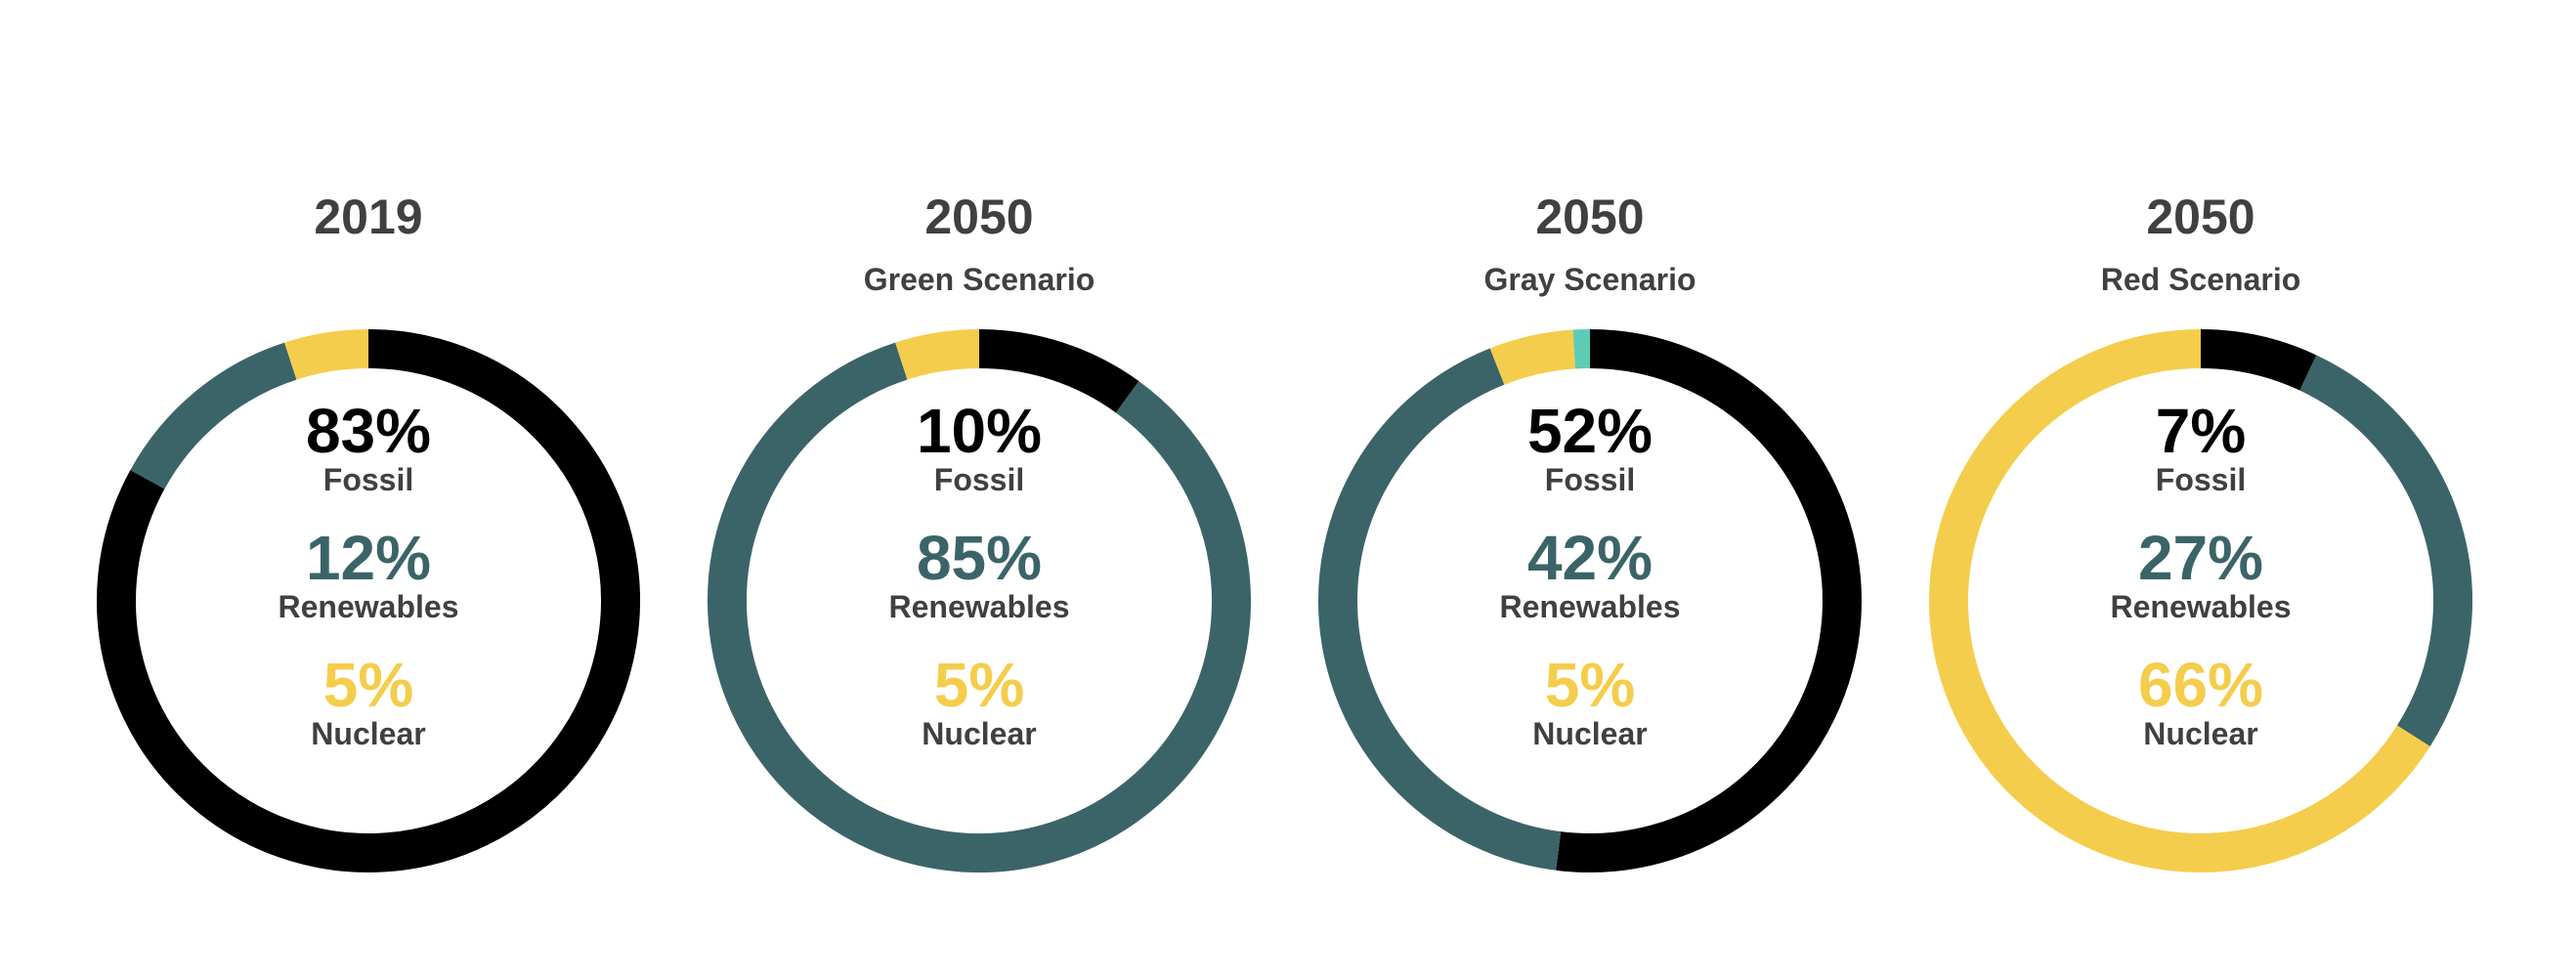 The image size is (2576, 977). I want to click on chart-subtitle: Red Scenario, so click(2200, 279).